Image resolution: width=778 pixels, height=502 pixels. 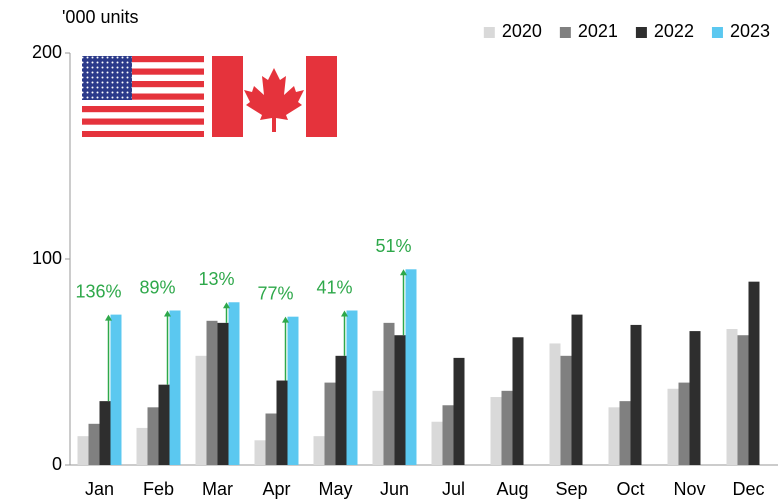 What do you see at coordinates (334, 287) in the screenshot?
I see `growth-label: 41%` at bounding box center [334, 287].